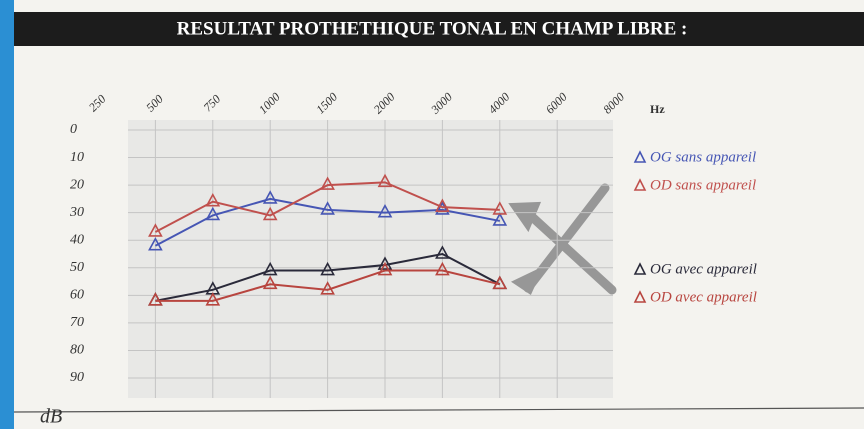 This screenshot has width=864, height=429. What do you see at coordinates (438, 410) in the screenshot?
I see `baseline` at bounding box center [438, 410].